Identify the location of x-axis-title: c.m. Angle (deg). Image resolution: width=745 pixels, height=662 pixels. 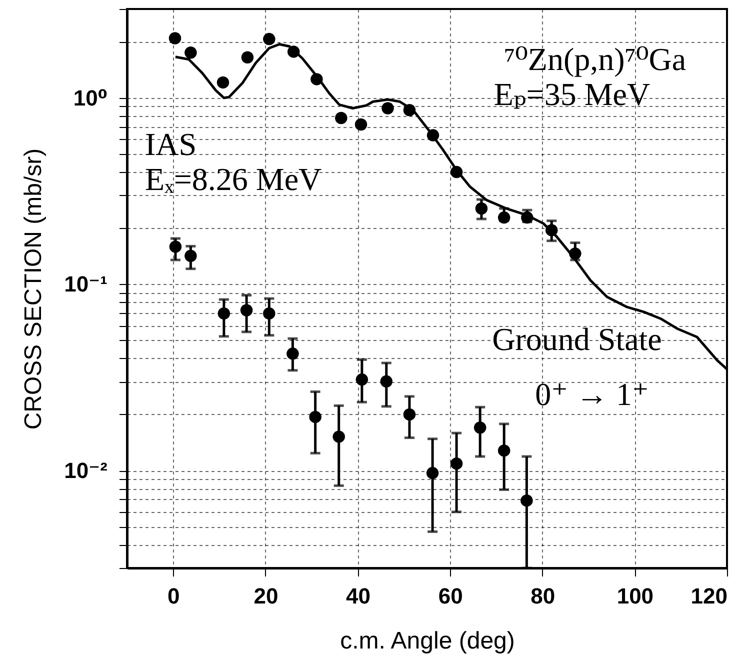
(427, 641).